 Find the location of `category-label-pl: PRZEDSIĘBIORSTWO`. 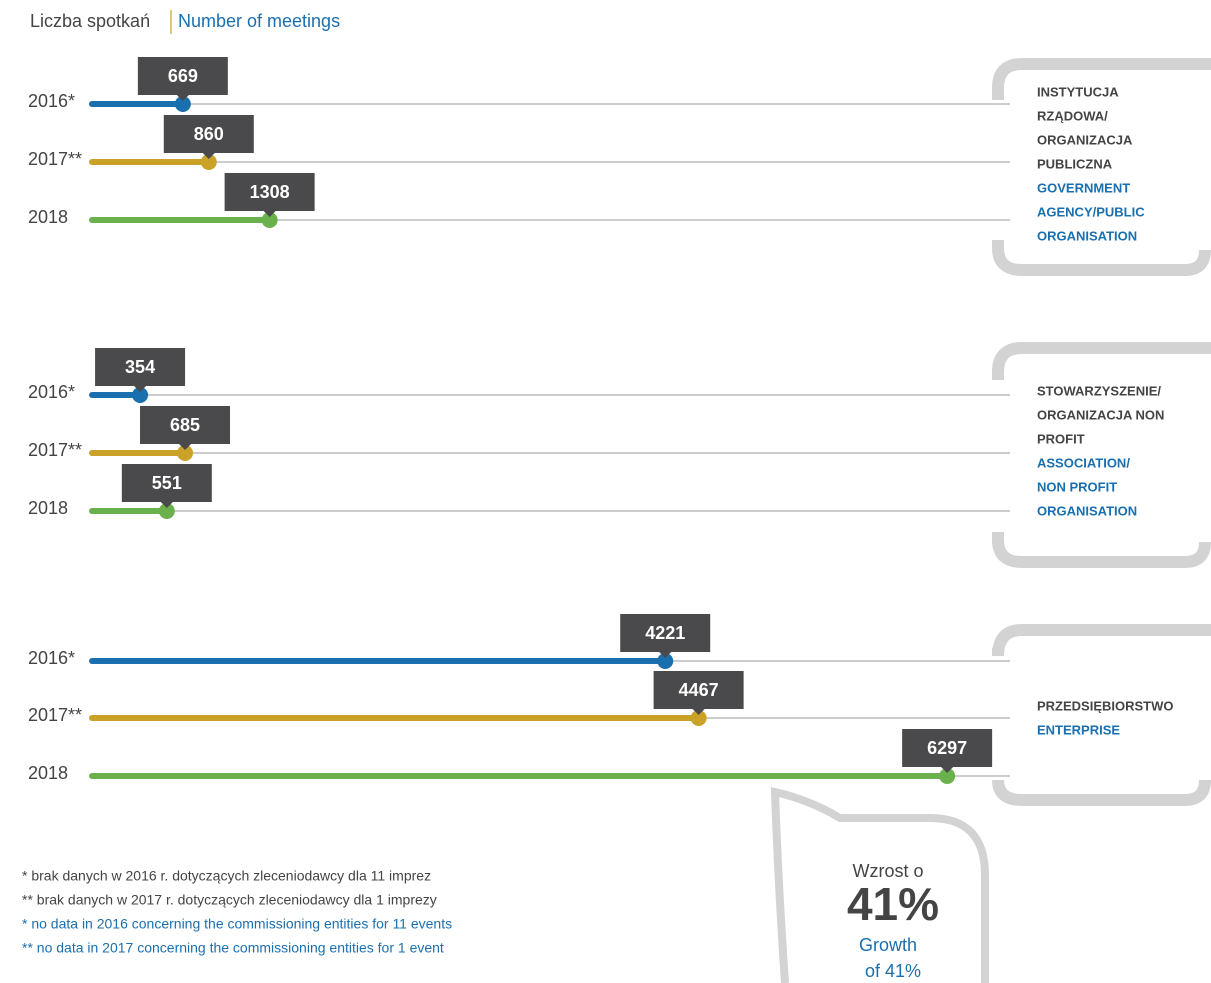

category-label-pl: PRZEDSIĘBIORSTWO is located at coordinates (1105, 705).